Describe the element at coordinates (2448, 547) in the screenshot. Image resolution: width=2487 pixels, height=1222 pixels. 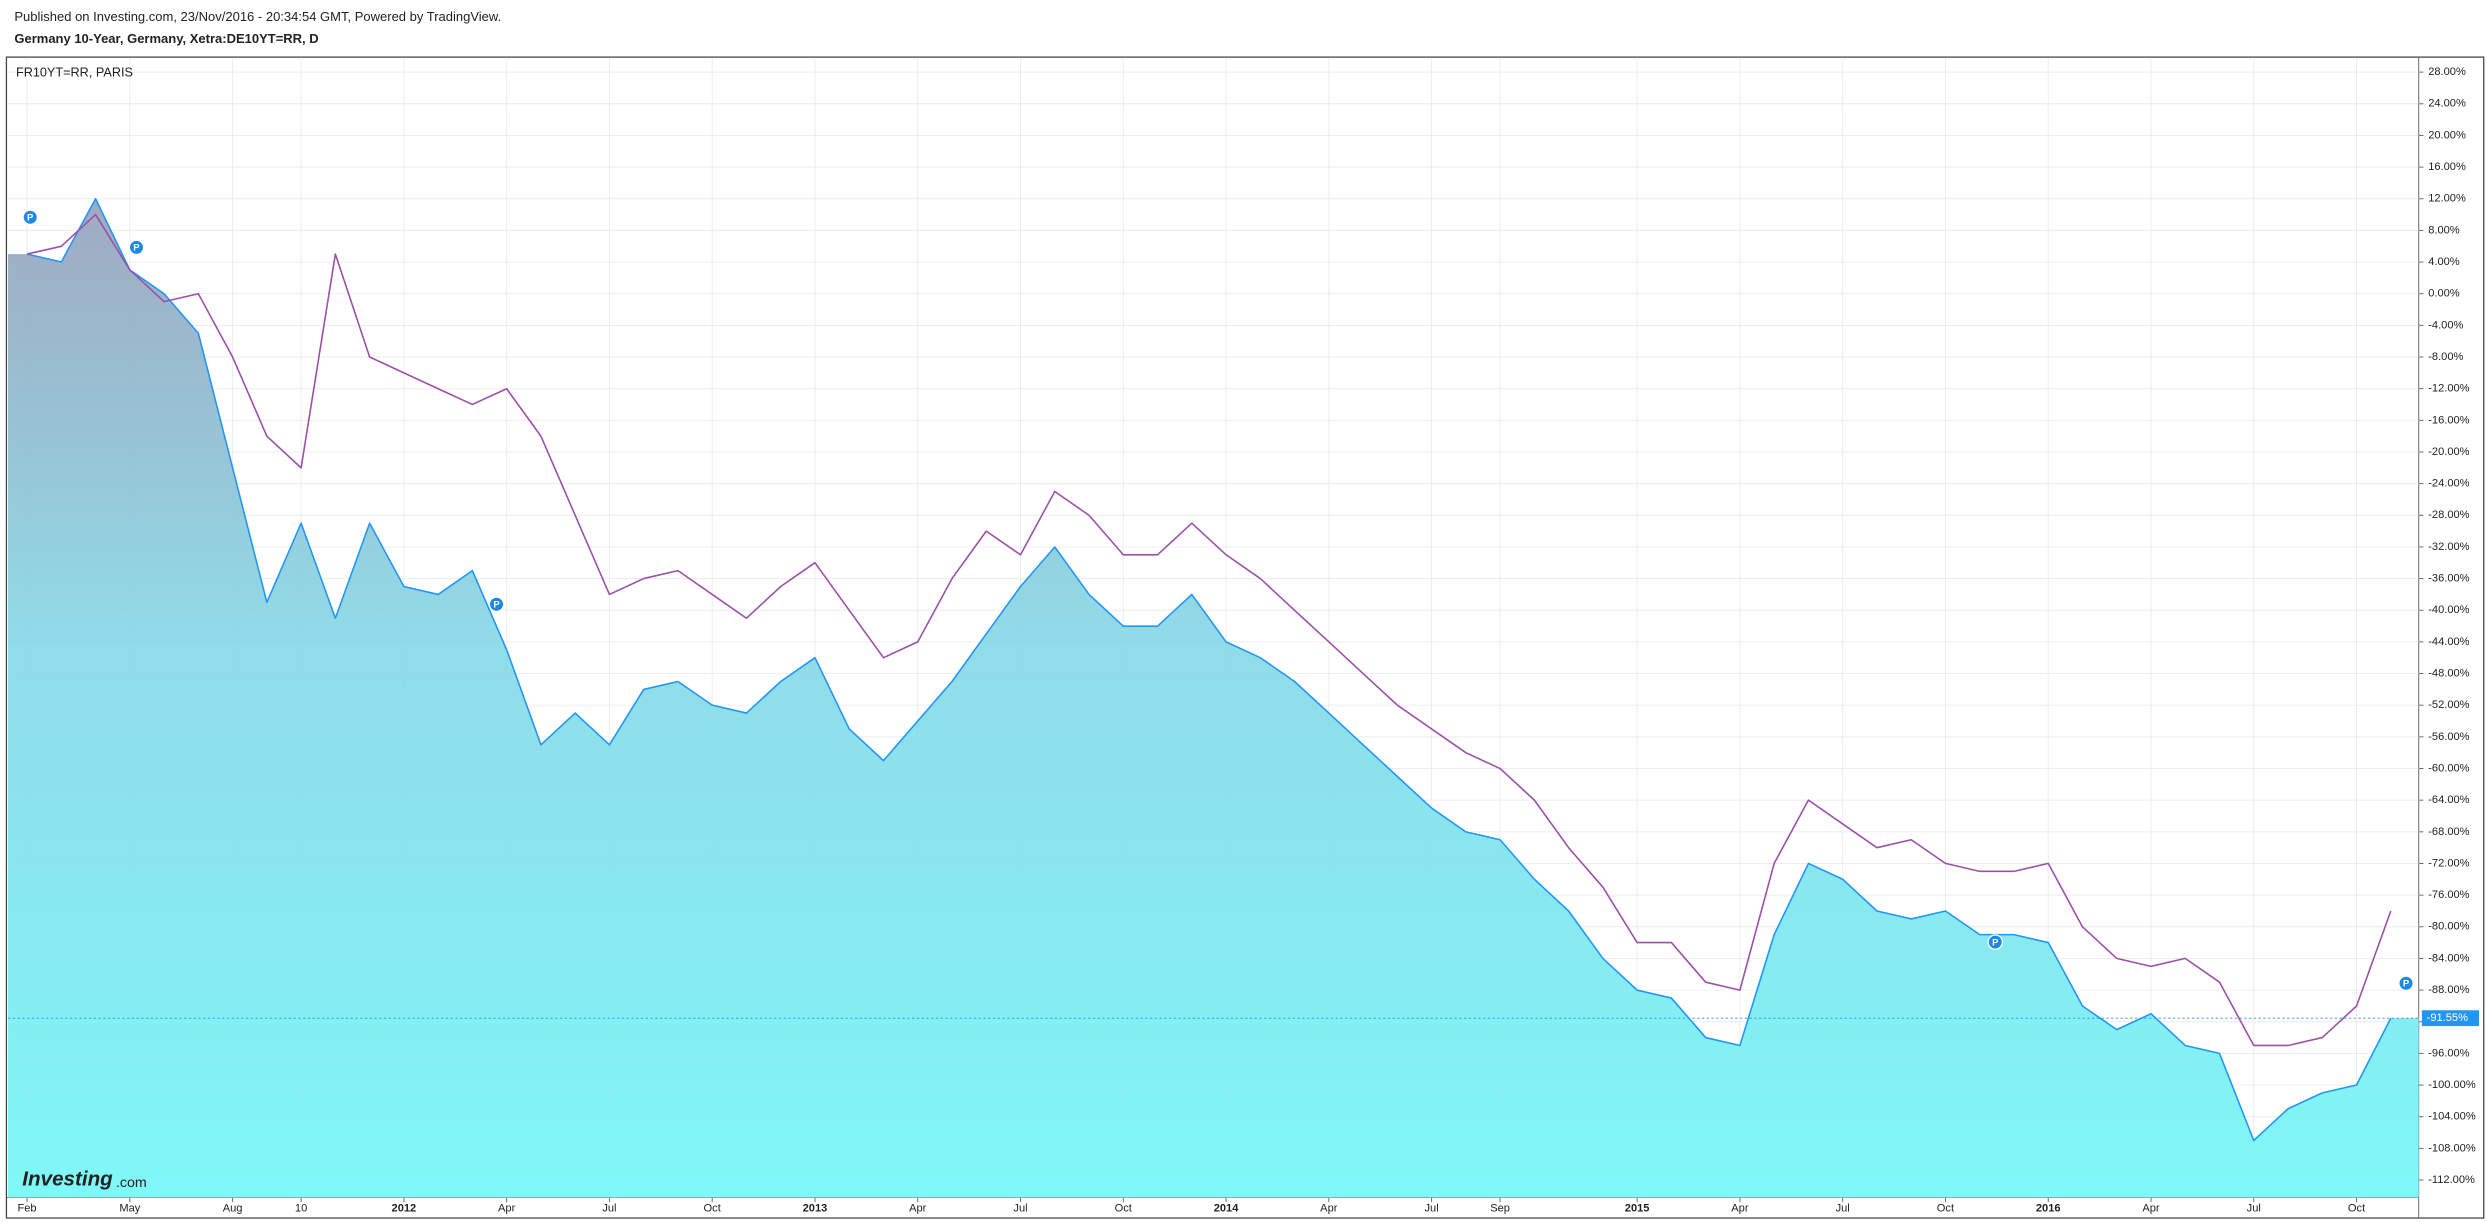
I see `y-tick-label: -32.00%` at that location.